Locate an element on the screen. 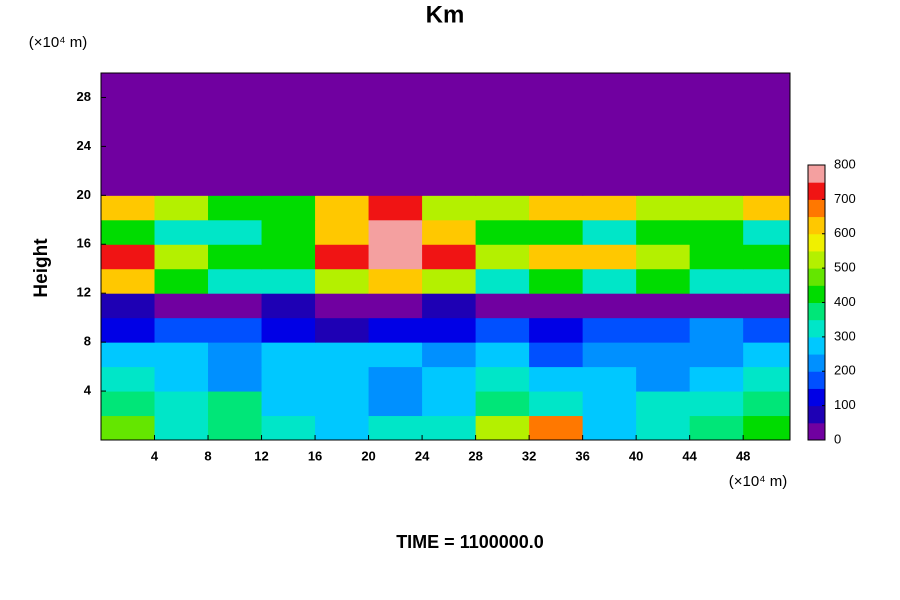  x-tick-label: 12 is located at coordinates (261, 455).